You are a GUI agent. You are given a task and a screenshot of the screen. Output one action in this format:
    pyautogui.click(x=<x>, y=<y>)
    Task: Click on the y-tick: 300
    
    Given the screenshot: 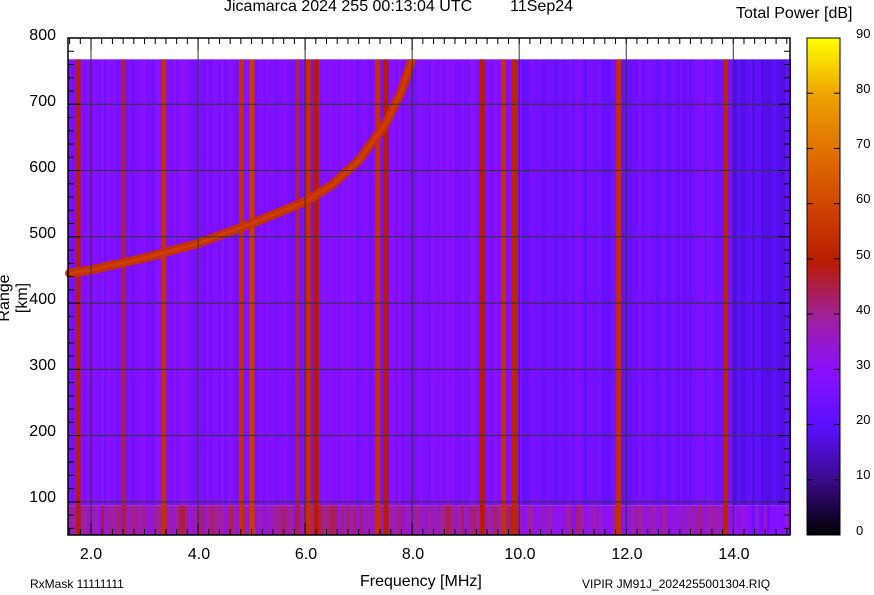 What is the action you would take?
    pyautogui.click(x=42, y=365)
    